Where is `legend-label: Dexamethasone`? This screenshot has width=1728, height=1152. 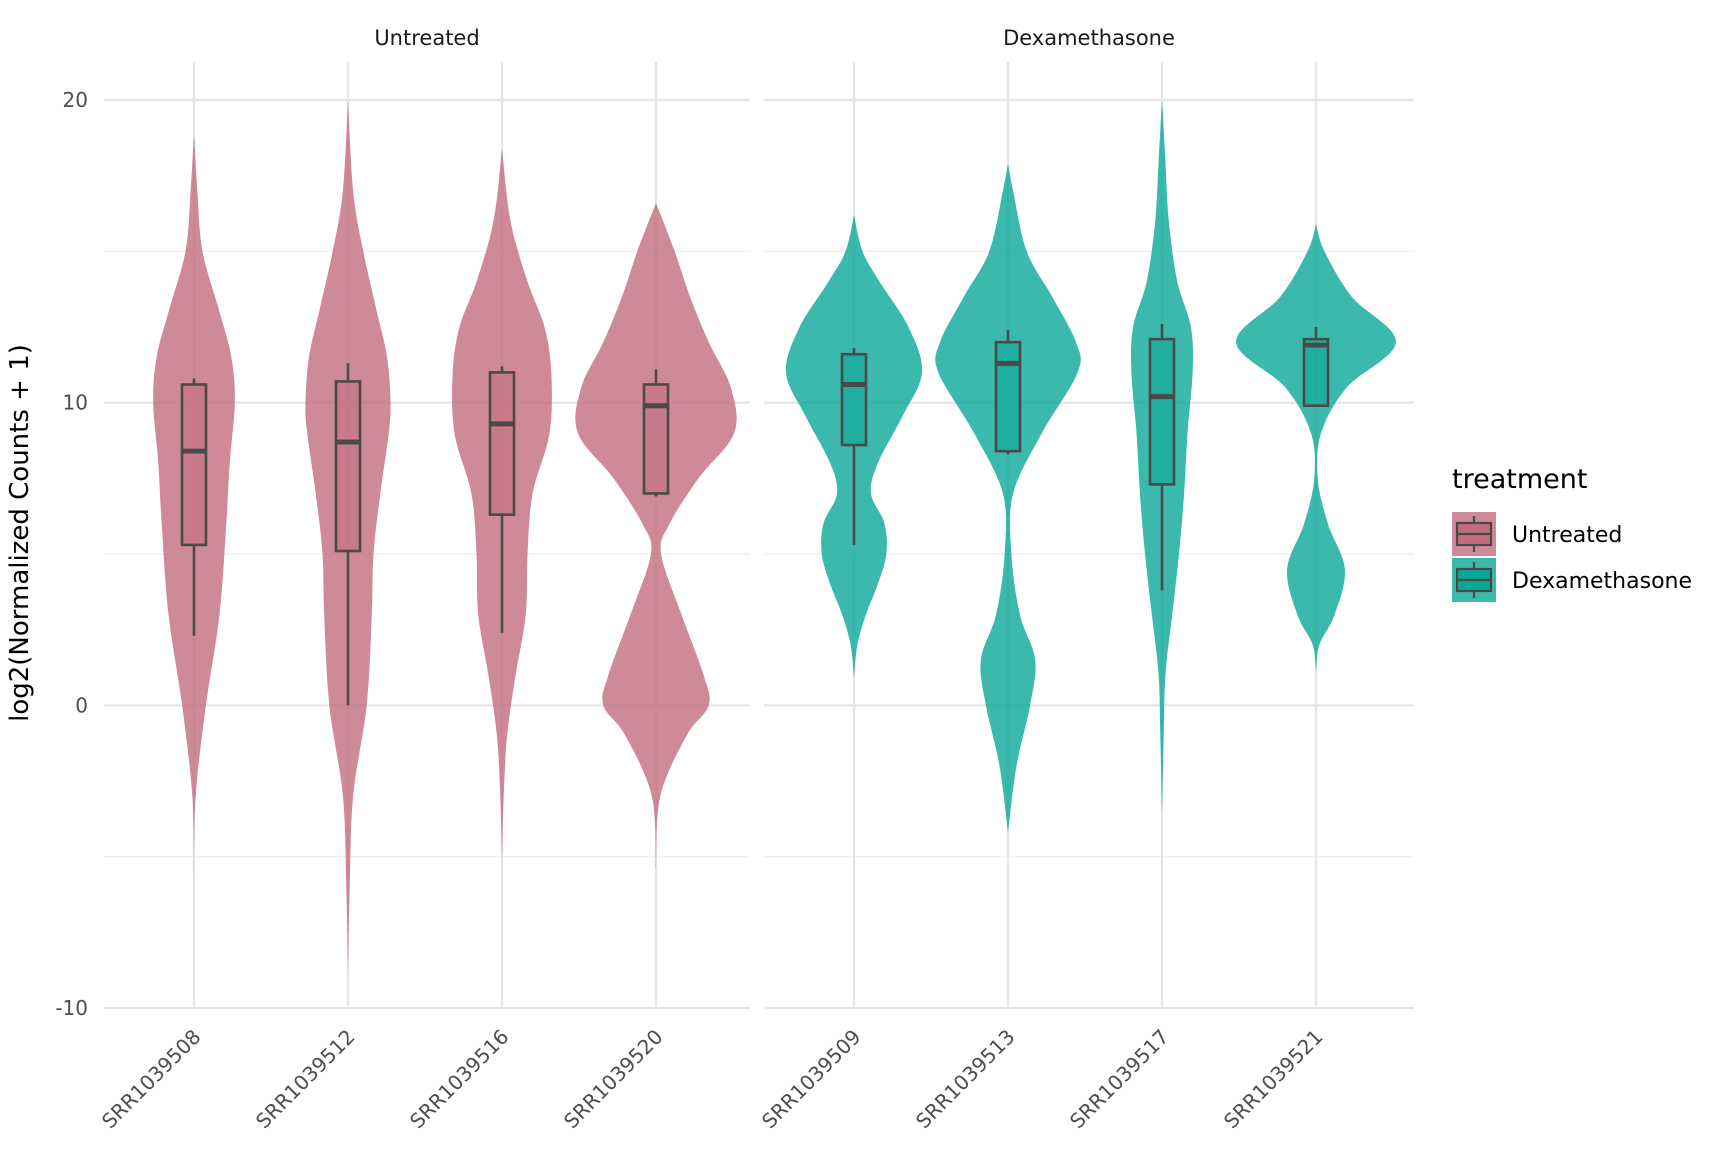
legend-label: Dexamethasone is located at coordinates (1602, 581).